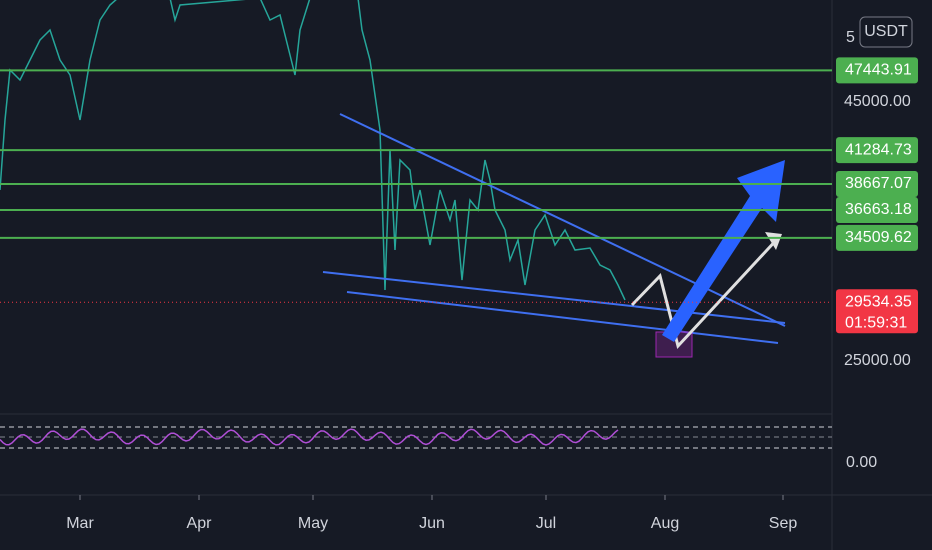  I want to click on last-price-box, so click(877, 311).